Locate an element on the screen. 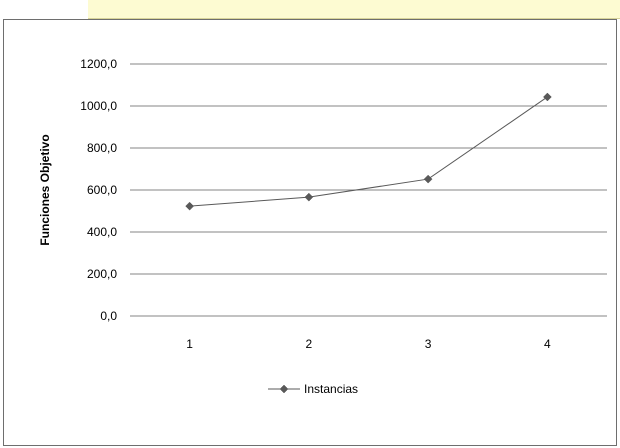 Image resolution: width=620 pixels, height=448 pixels. series-line is located at coordinates (368, 151).